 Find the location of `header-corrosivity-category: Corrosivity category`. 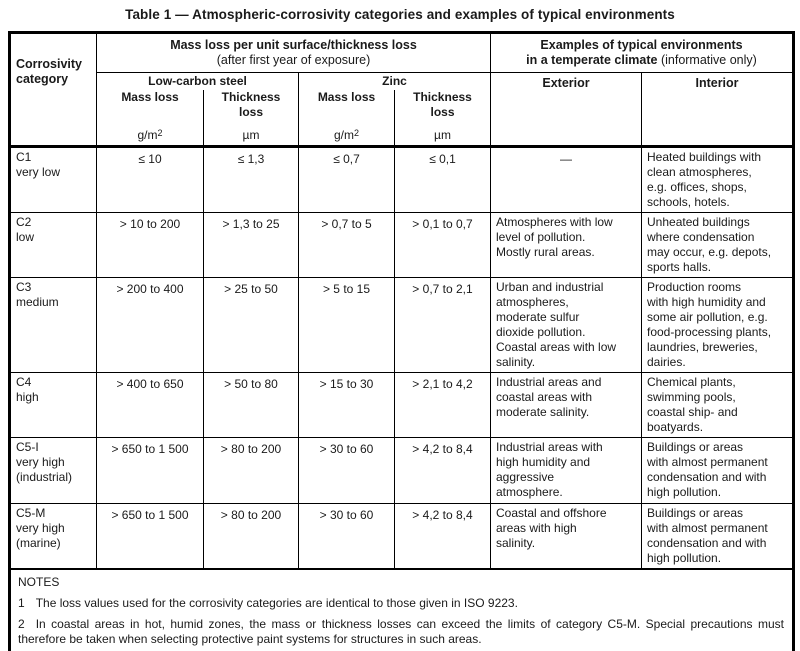

header-corrosivity-category: Corrosivity category is located at coordinates (53, 89).